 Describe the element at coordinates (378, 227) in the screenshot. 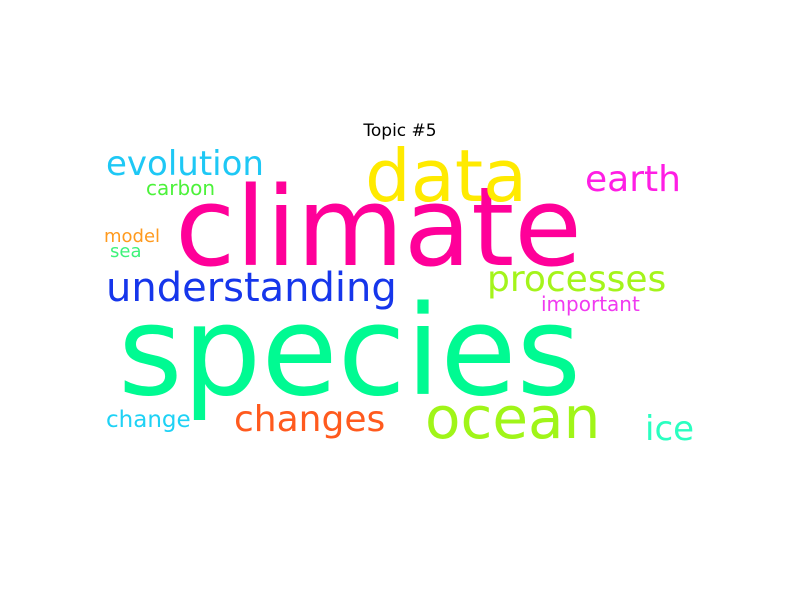

I see `word-climate: climate` at that location.